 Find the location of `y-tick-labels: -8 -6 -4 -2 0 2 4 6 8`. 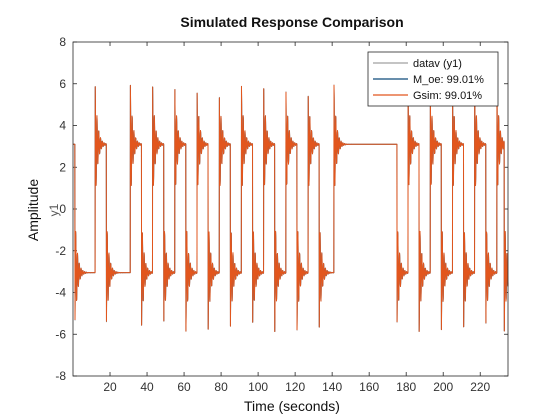

y-tick-labels: -8 -6 -4 -2 0 2 4 6 8 is located at coordinates (60, 209).